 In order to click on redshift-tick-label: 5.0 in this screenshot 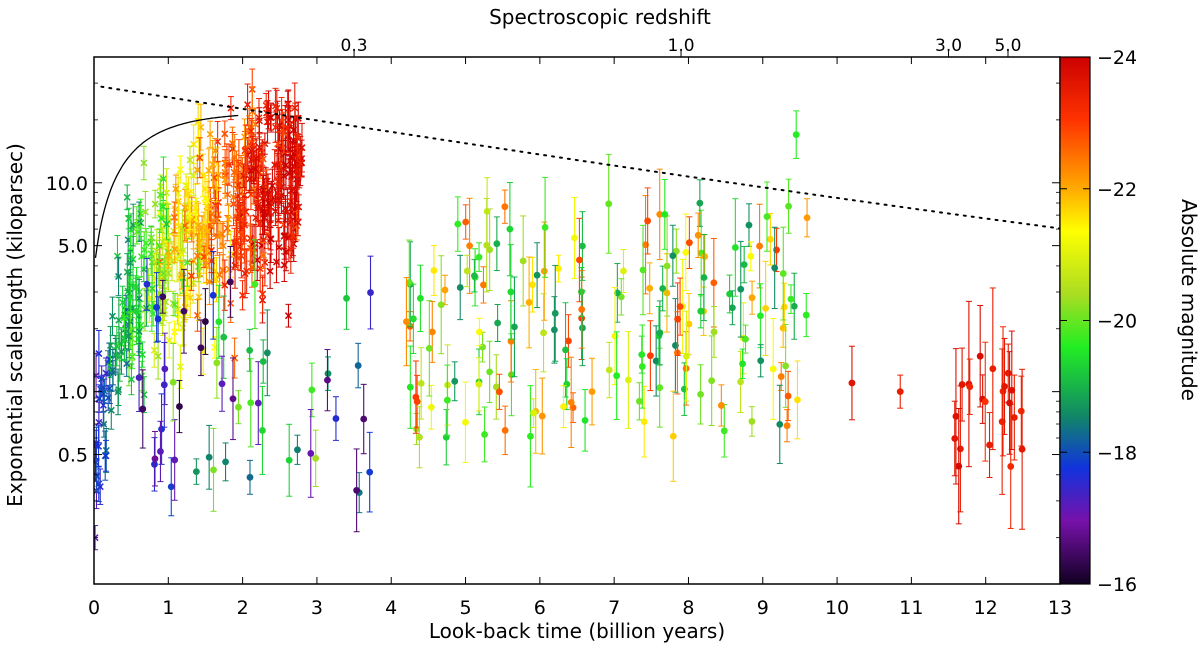, I will do `click(1007, 46)`.